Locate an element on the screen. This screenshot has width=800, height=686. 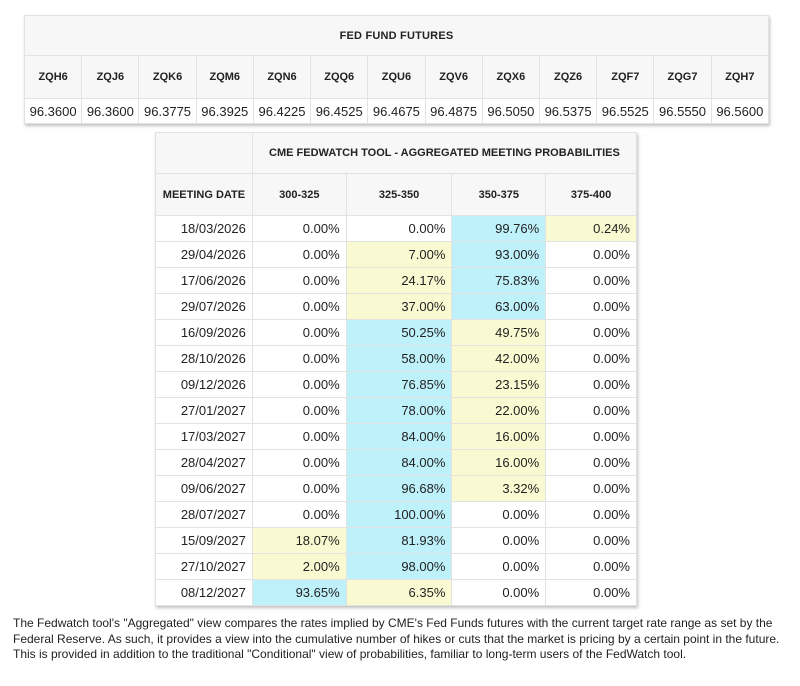
table-row: 17/03/2027 0.00% 84.00% 16.00% 0.00% is located at coordinates (396, 436).